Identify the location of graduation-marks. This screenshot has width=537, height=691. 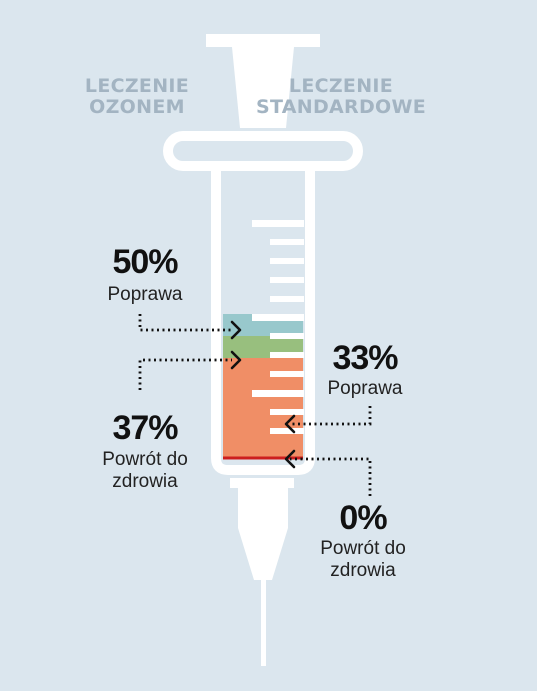
(278, 327).